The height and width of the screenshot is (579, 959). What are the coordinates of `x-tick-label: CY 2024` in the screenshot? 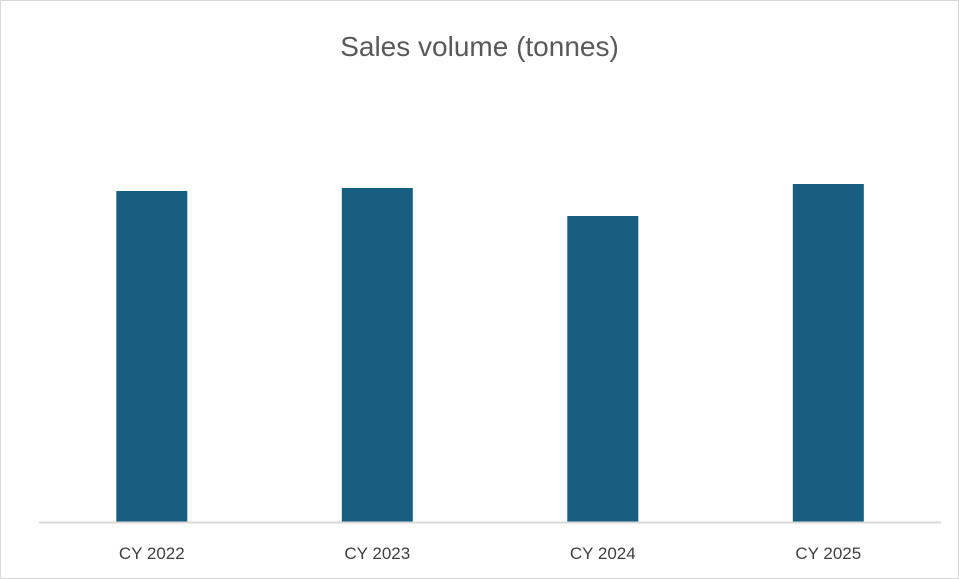 It's located at (603, 553).